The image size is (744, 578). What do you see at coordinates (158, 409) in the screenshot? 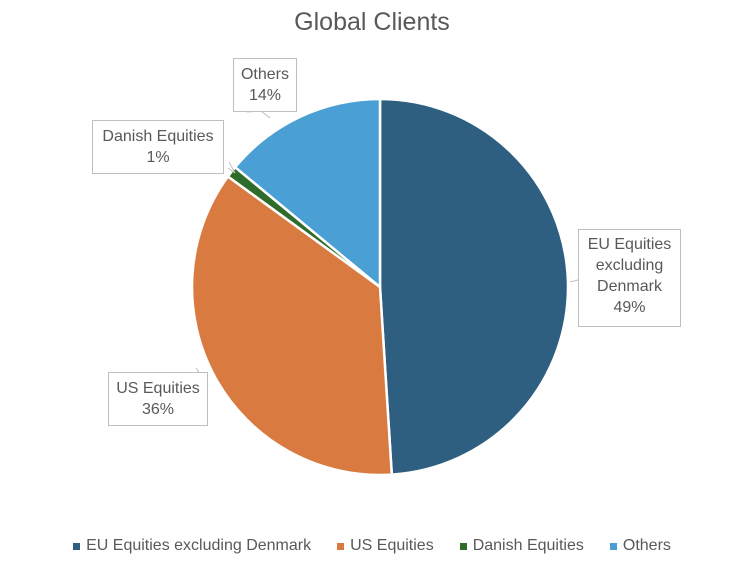
I see `label-value: 36%` at bounding box center [158, 409].